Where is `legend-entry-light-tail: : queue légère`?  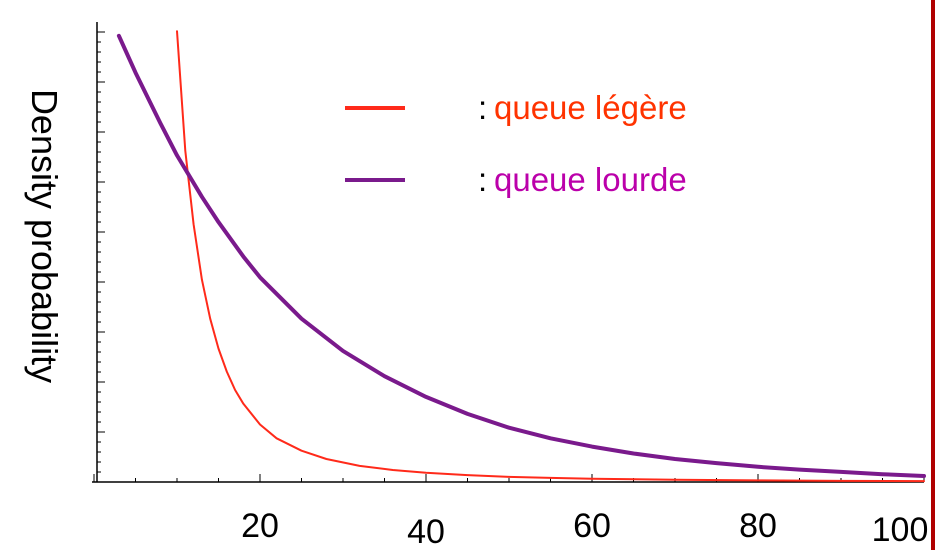 legend-entry-light-tail: : queue légère is located at coordinates (516, 107).